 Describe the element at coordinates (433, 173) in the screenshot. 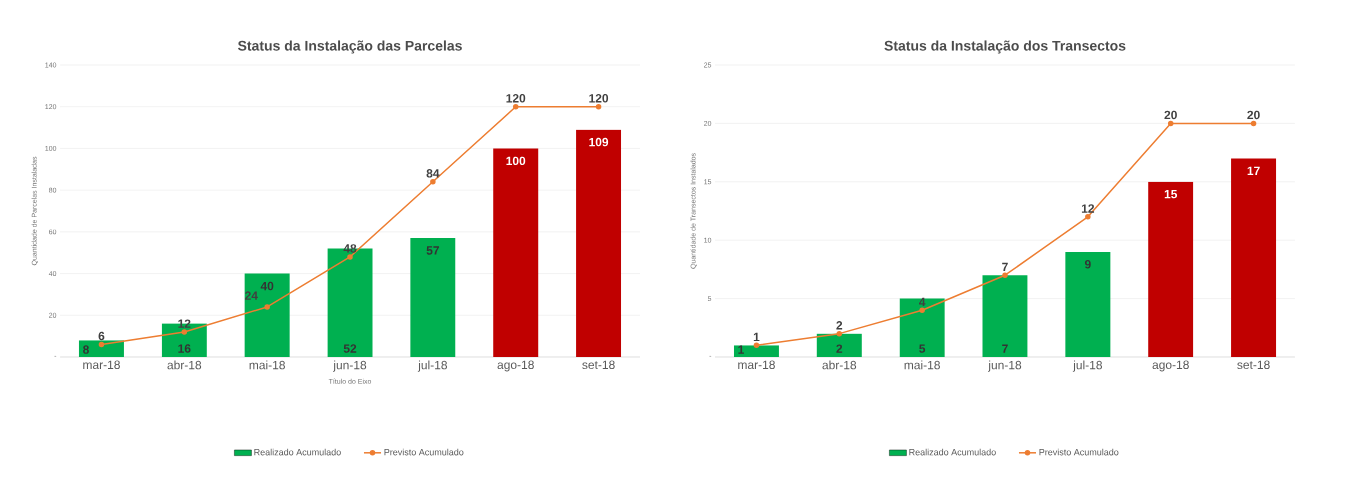

I see `data-label: 84` at that location.